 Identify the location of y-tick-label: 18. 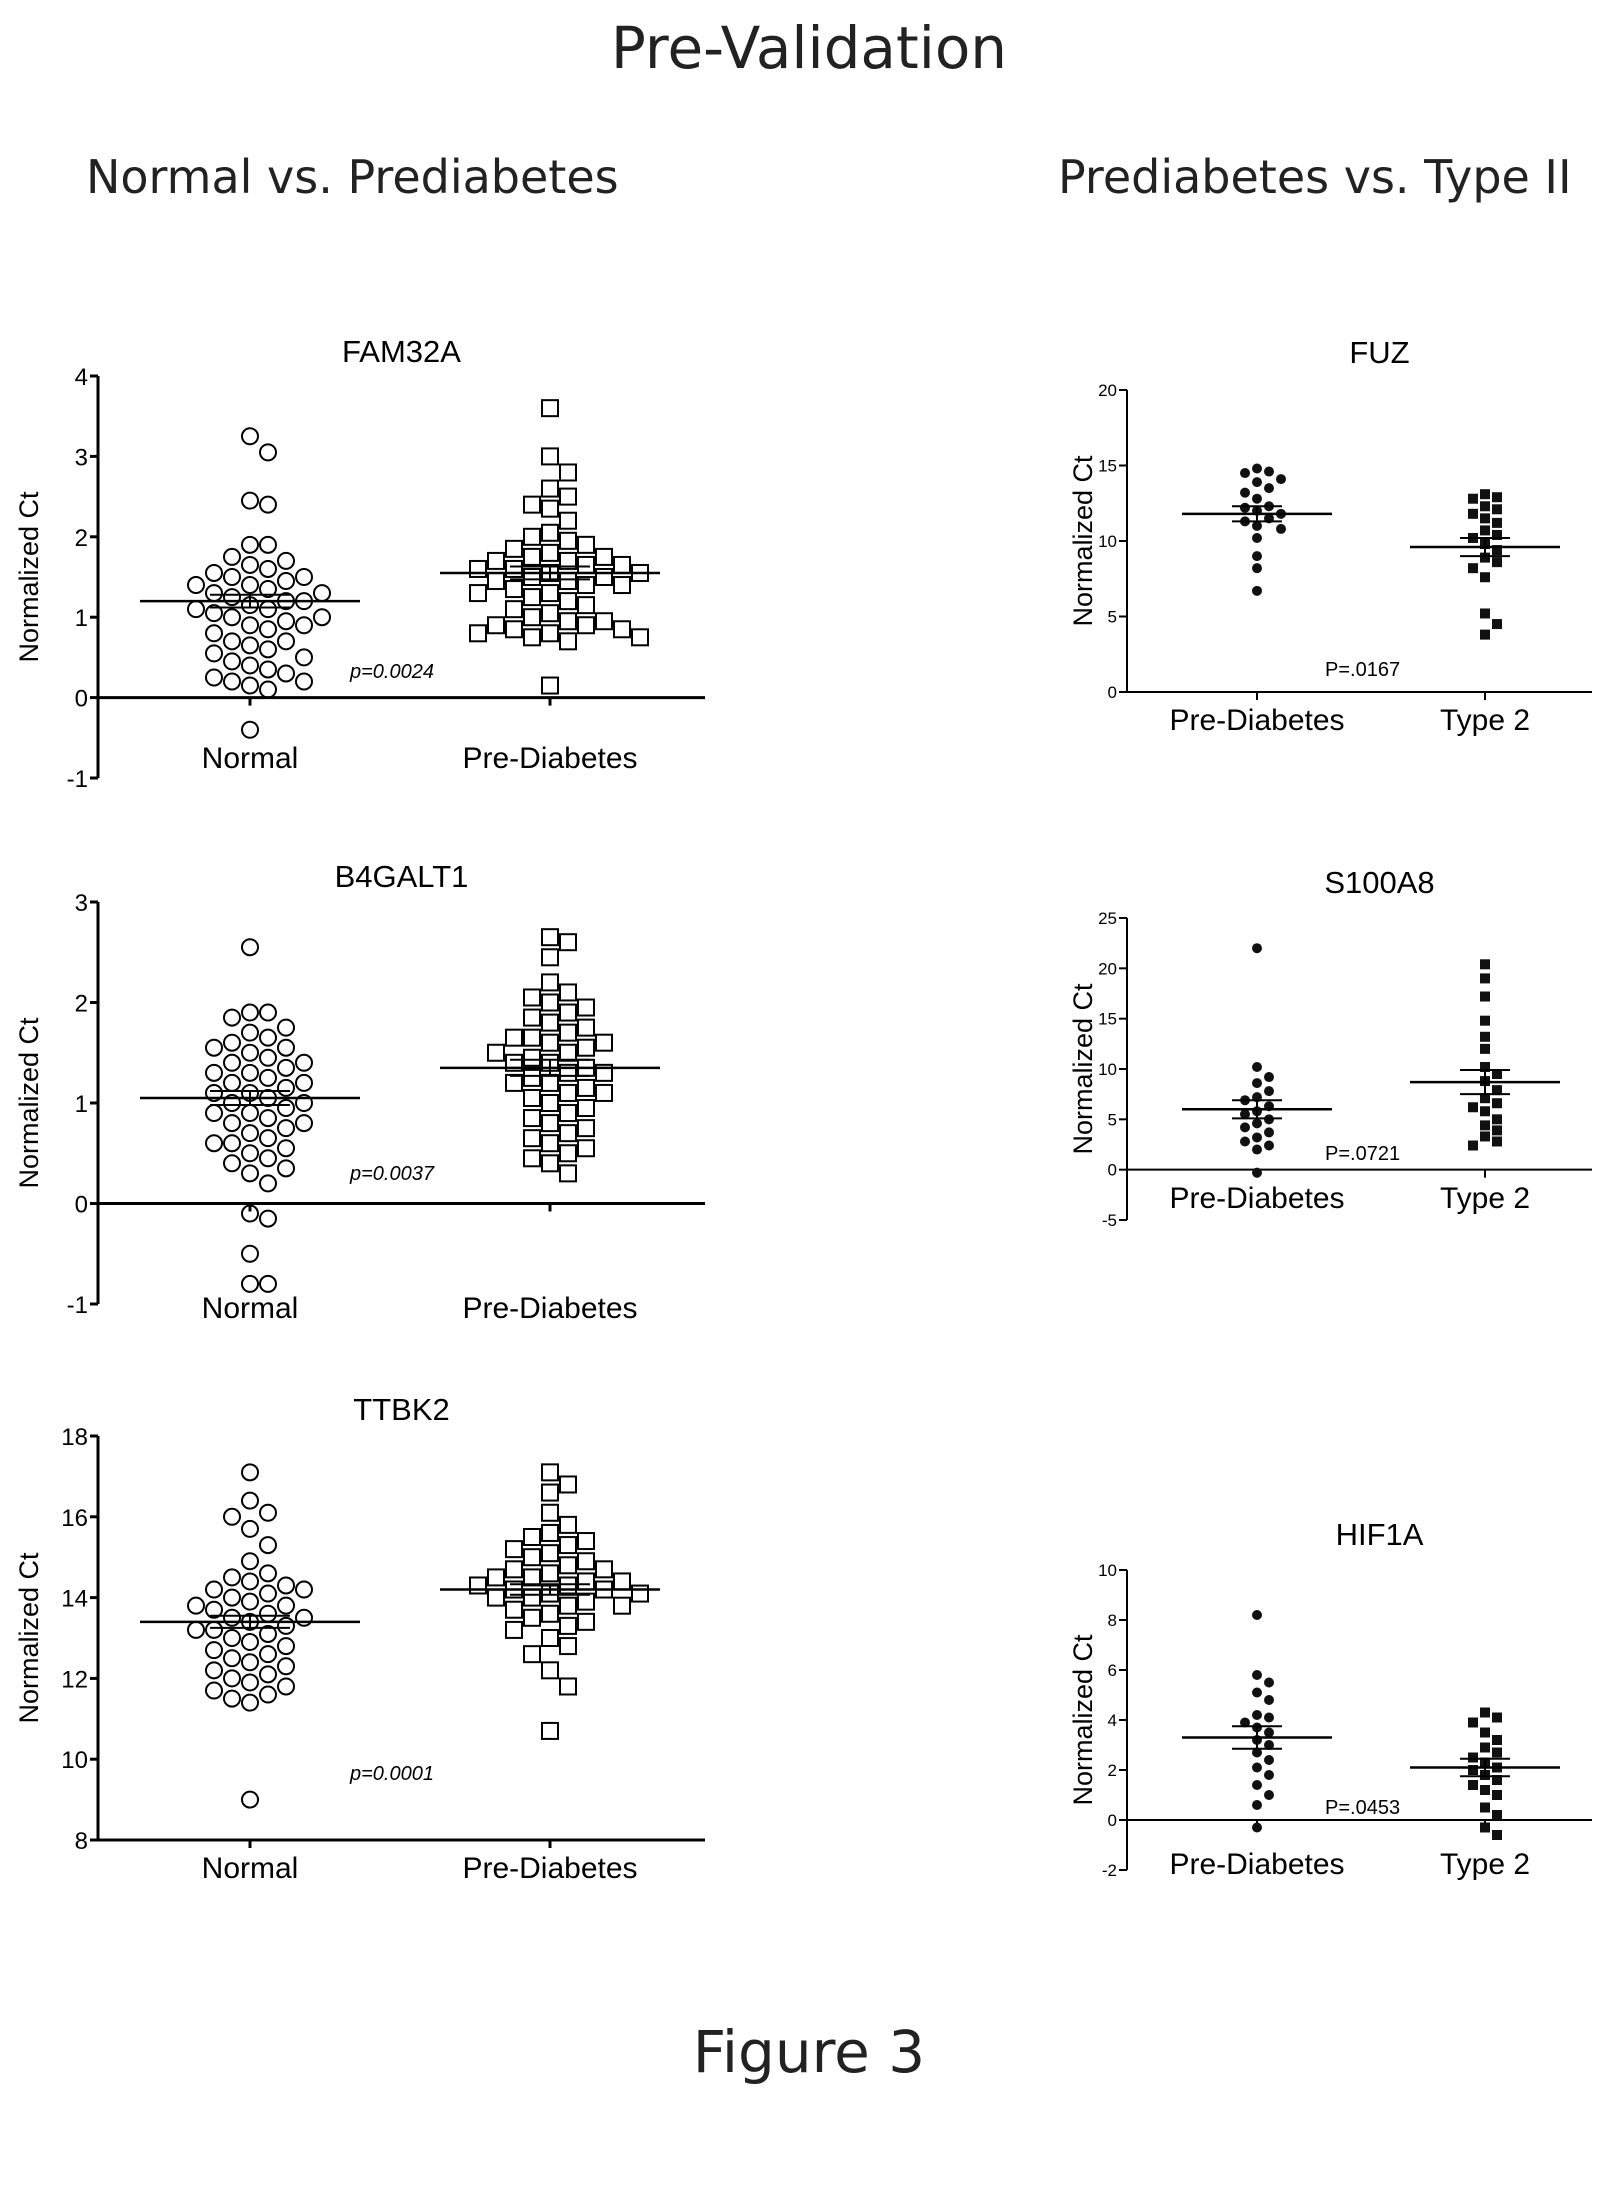
(74, 1437).